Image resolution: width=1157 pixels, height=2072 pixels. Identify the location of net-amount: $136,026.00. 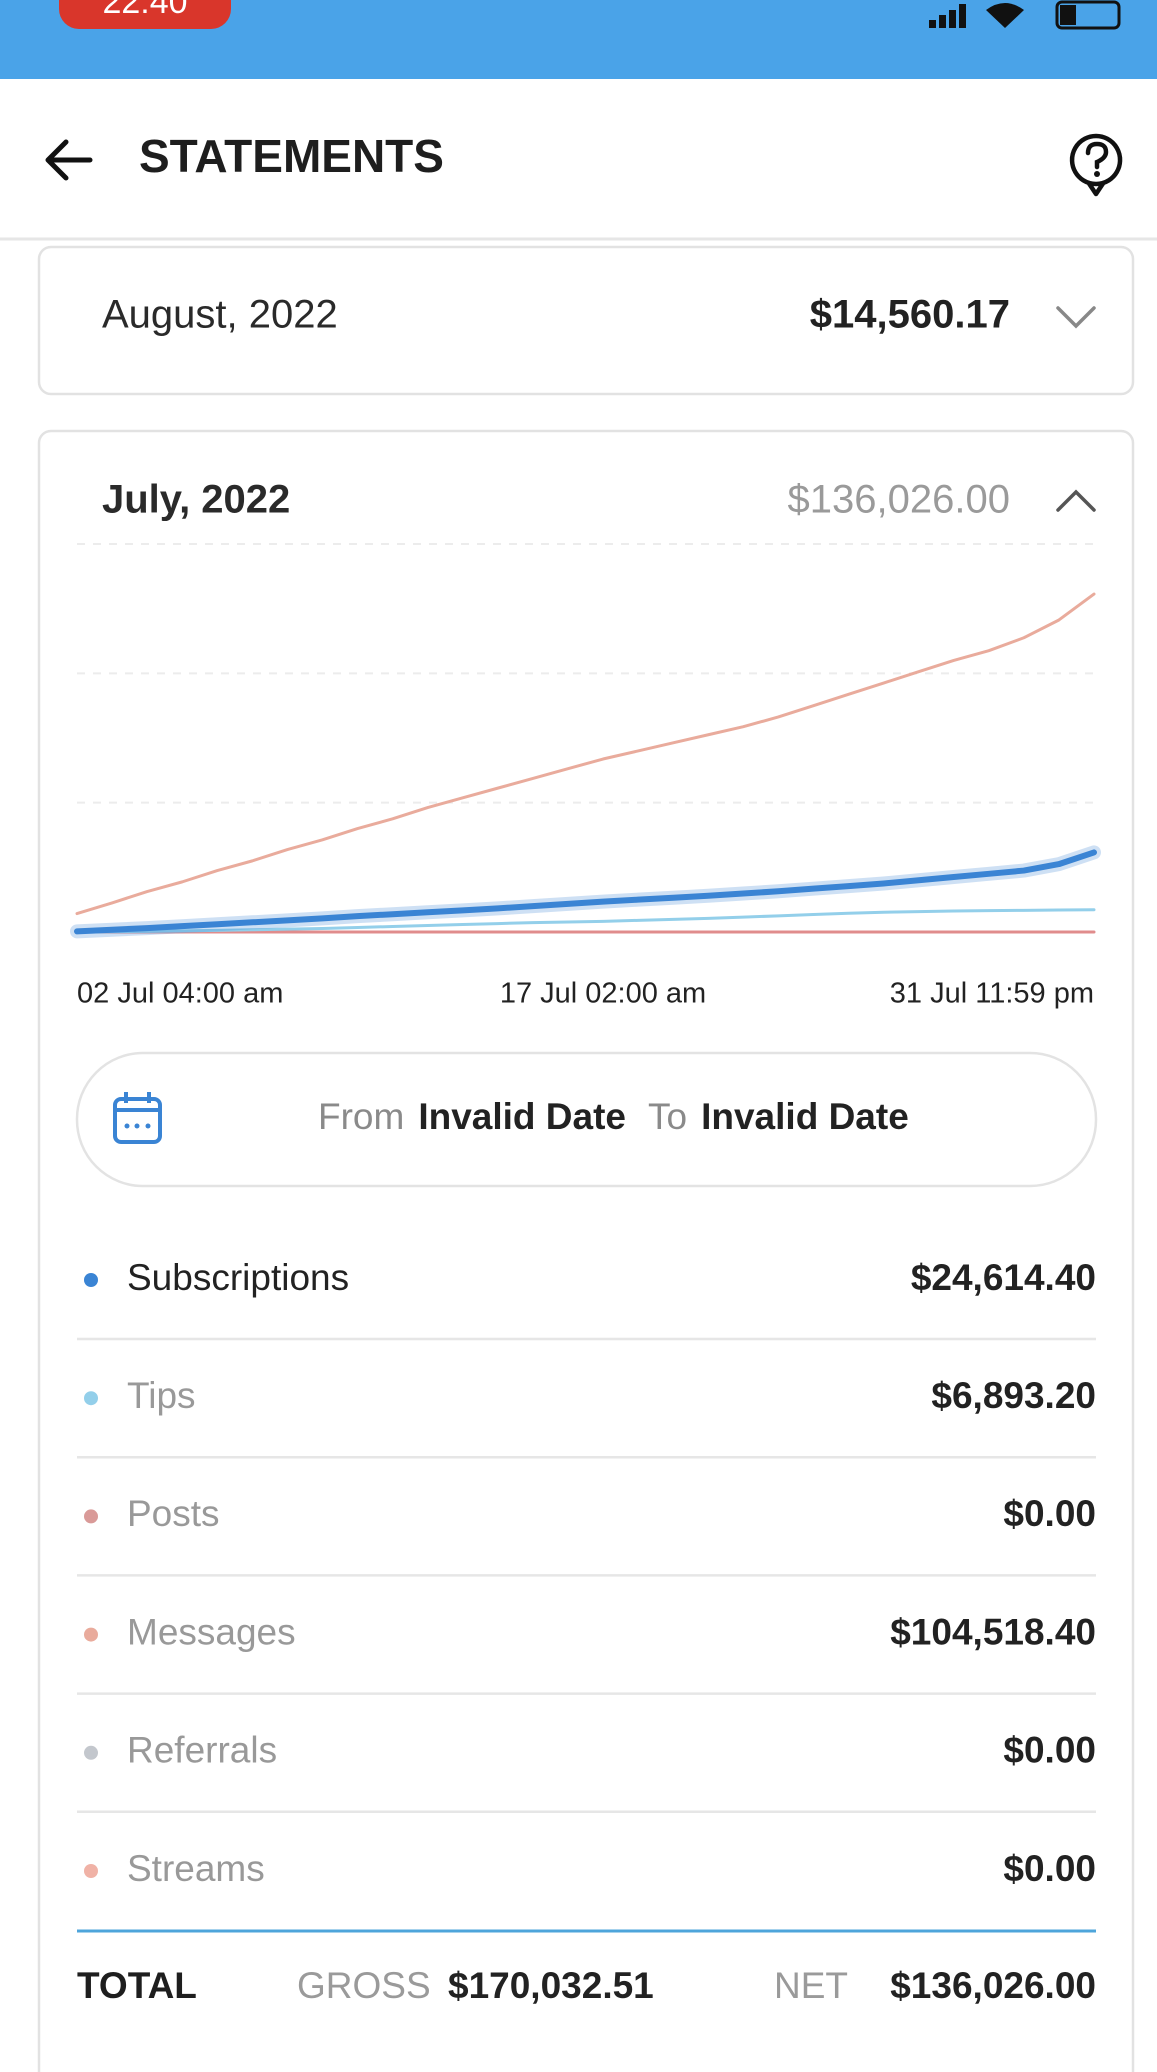
(993, 1985).